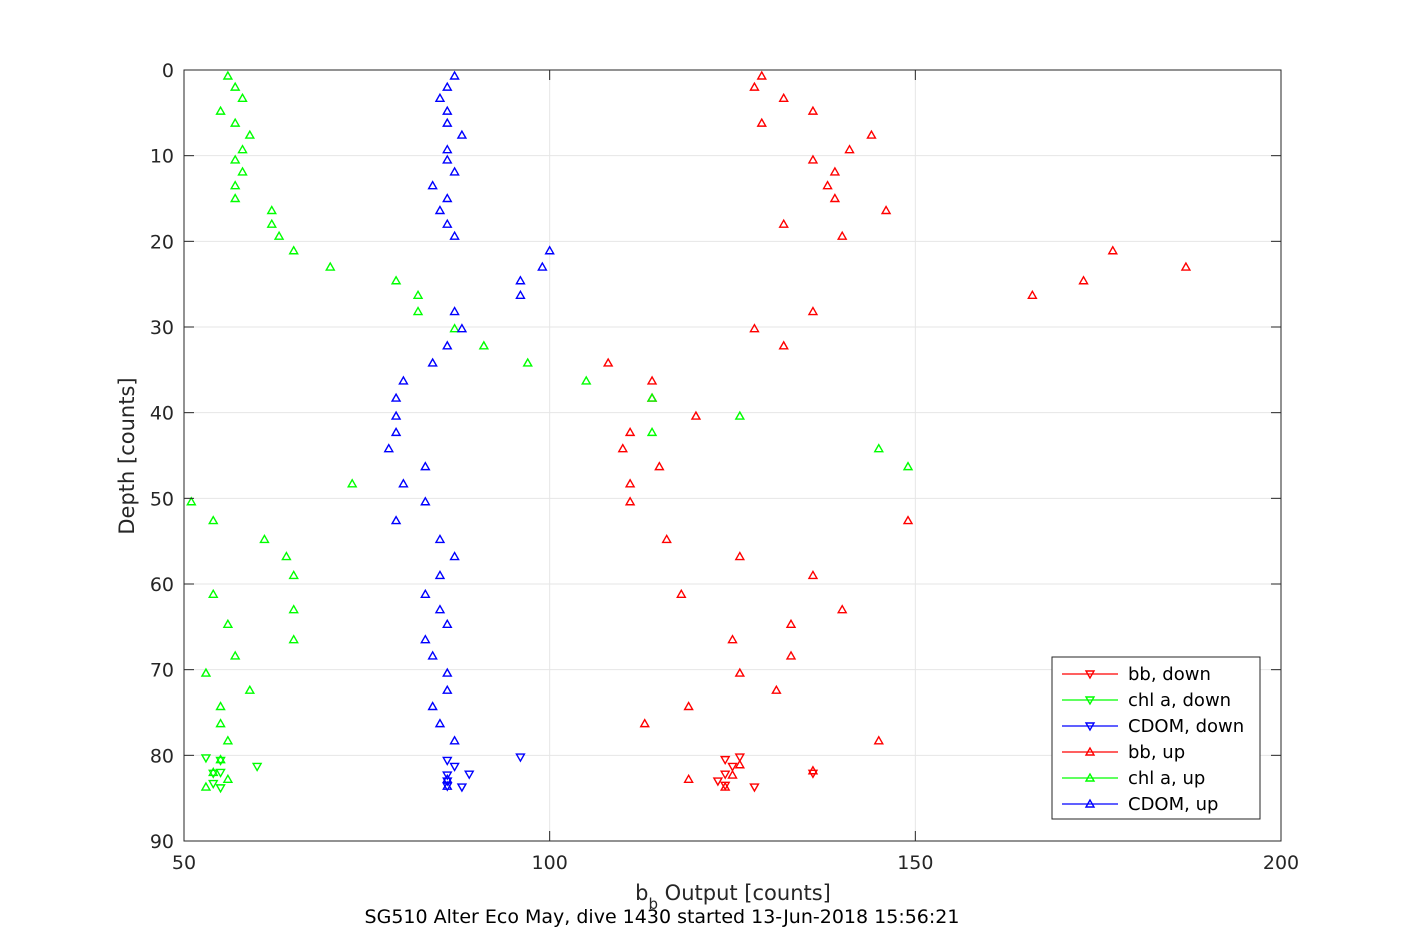 This screenshot has width=1417, height=945. I want to click on x-axis-label: bb Output [counts], so click(733, 897).